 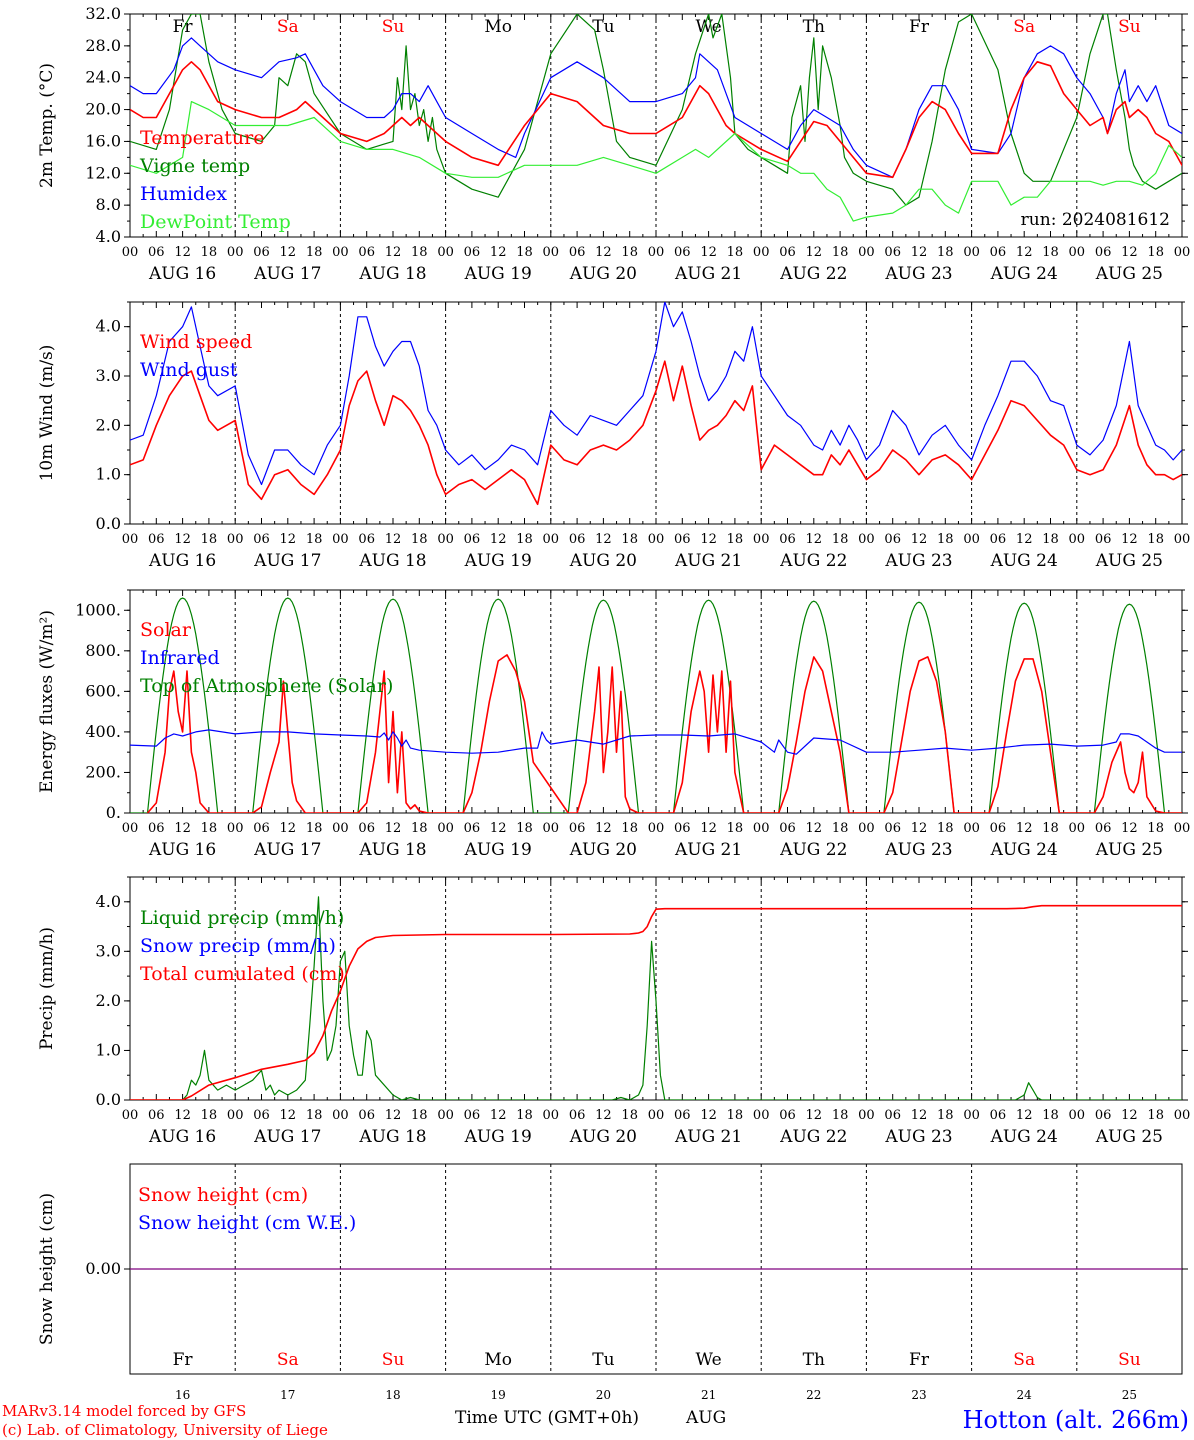 I want to click on station-name: Hotton (alt. 266m), so click(x=1076, y=1420).